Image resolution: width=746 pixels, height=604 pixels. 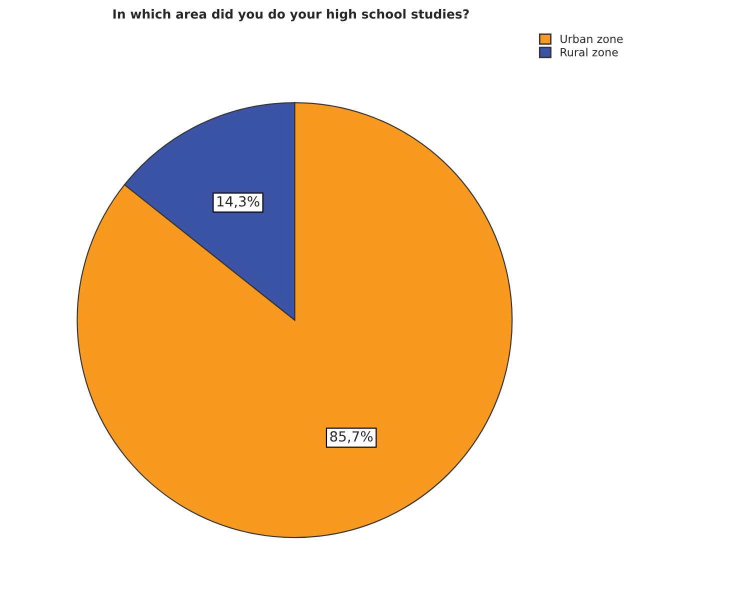 I want to click on data-label: 14,3%, so click(x=238, y=202).